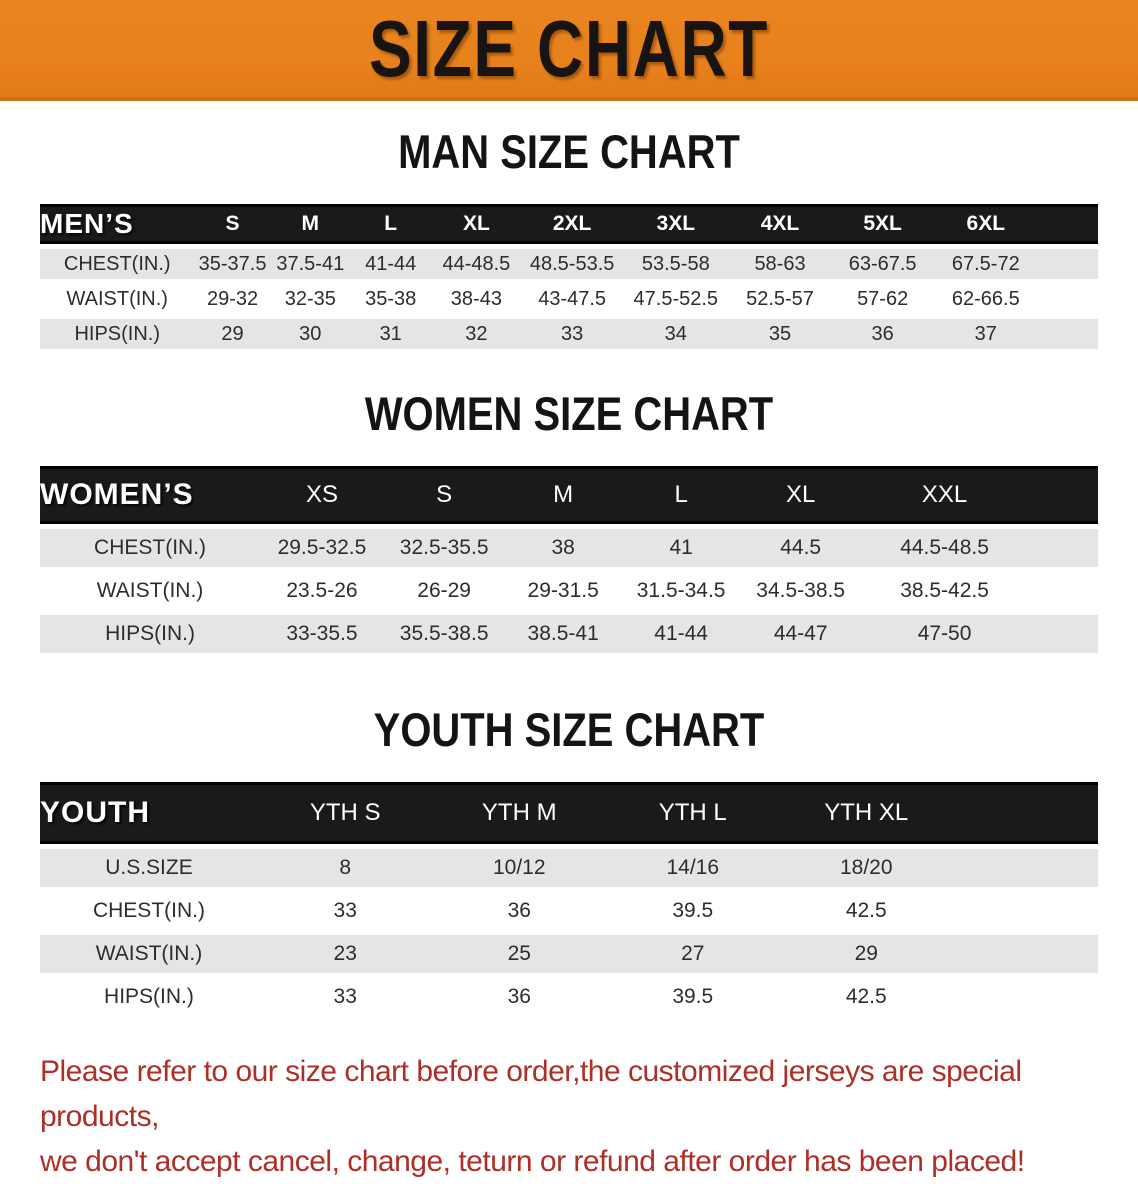 The width and height of the screenshot is (1138, 1184). I want to click on size-value: 48.5-53.5, so click(572, 264).